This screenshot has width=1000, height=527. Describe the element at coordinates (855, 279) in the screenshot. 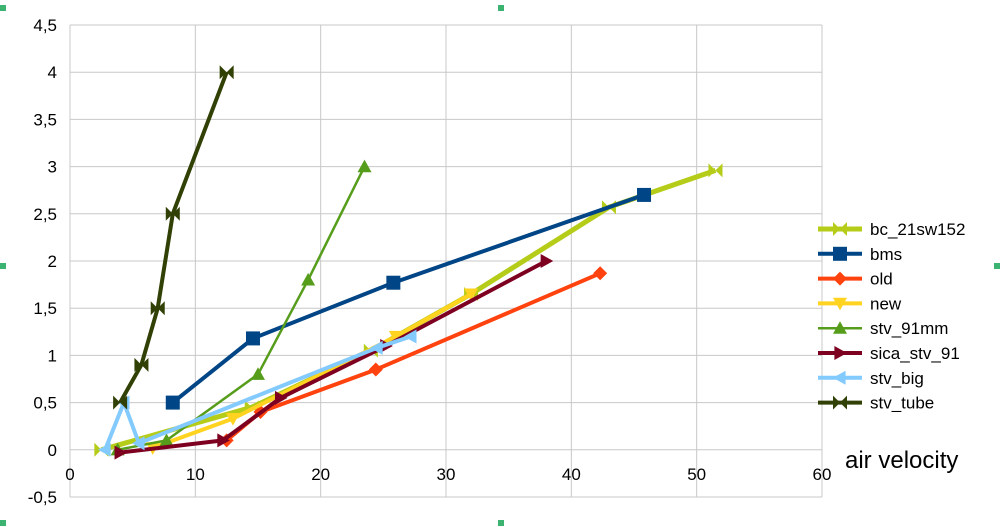

I see `legend-item: old` at that location.